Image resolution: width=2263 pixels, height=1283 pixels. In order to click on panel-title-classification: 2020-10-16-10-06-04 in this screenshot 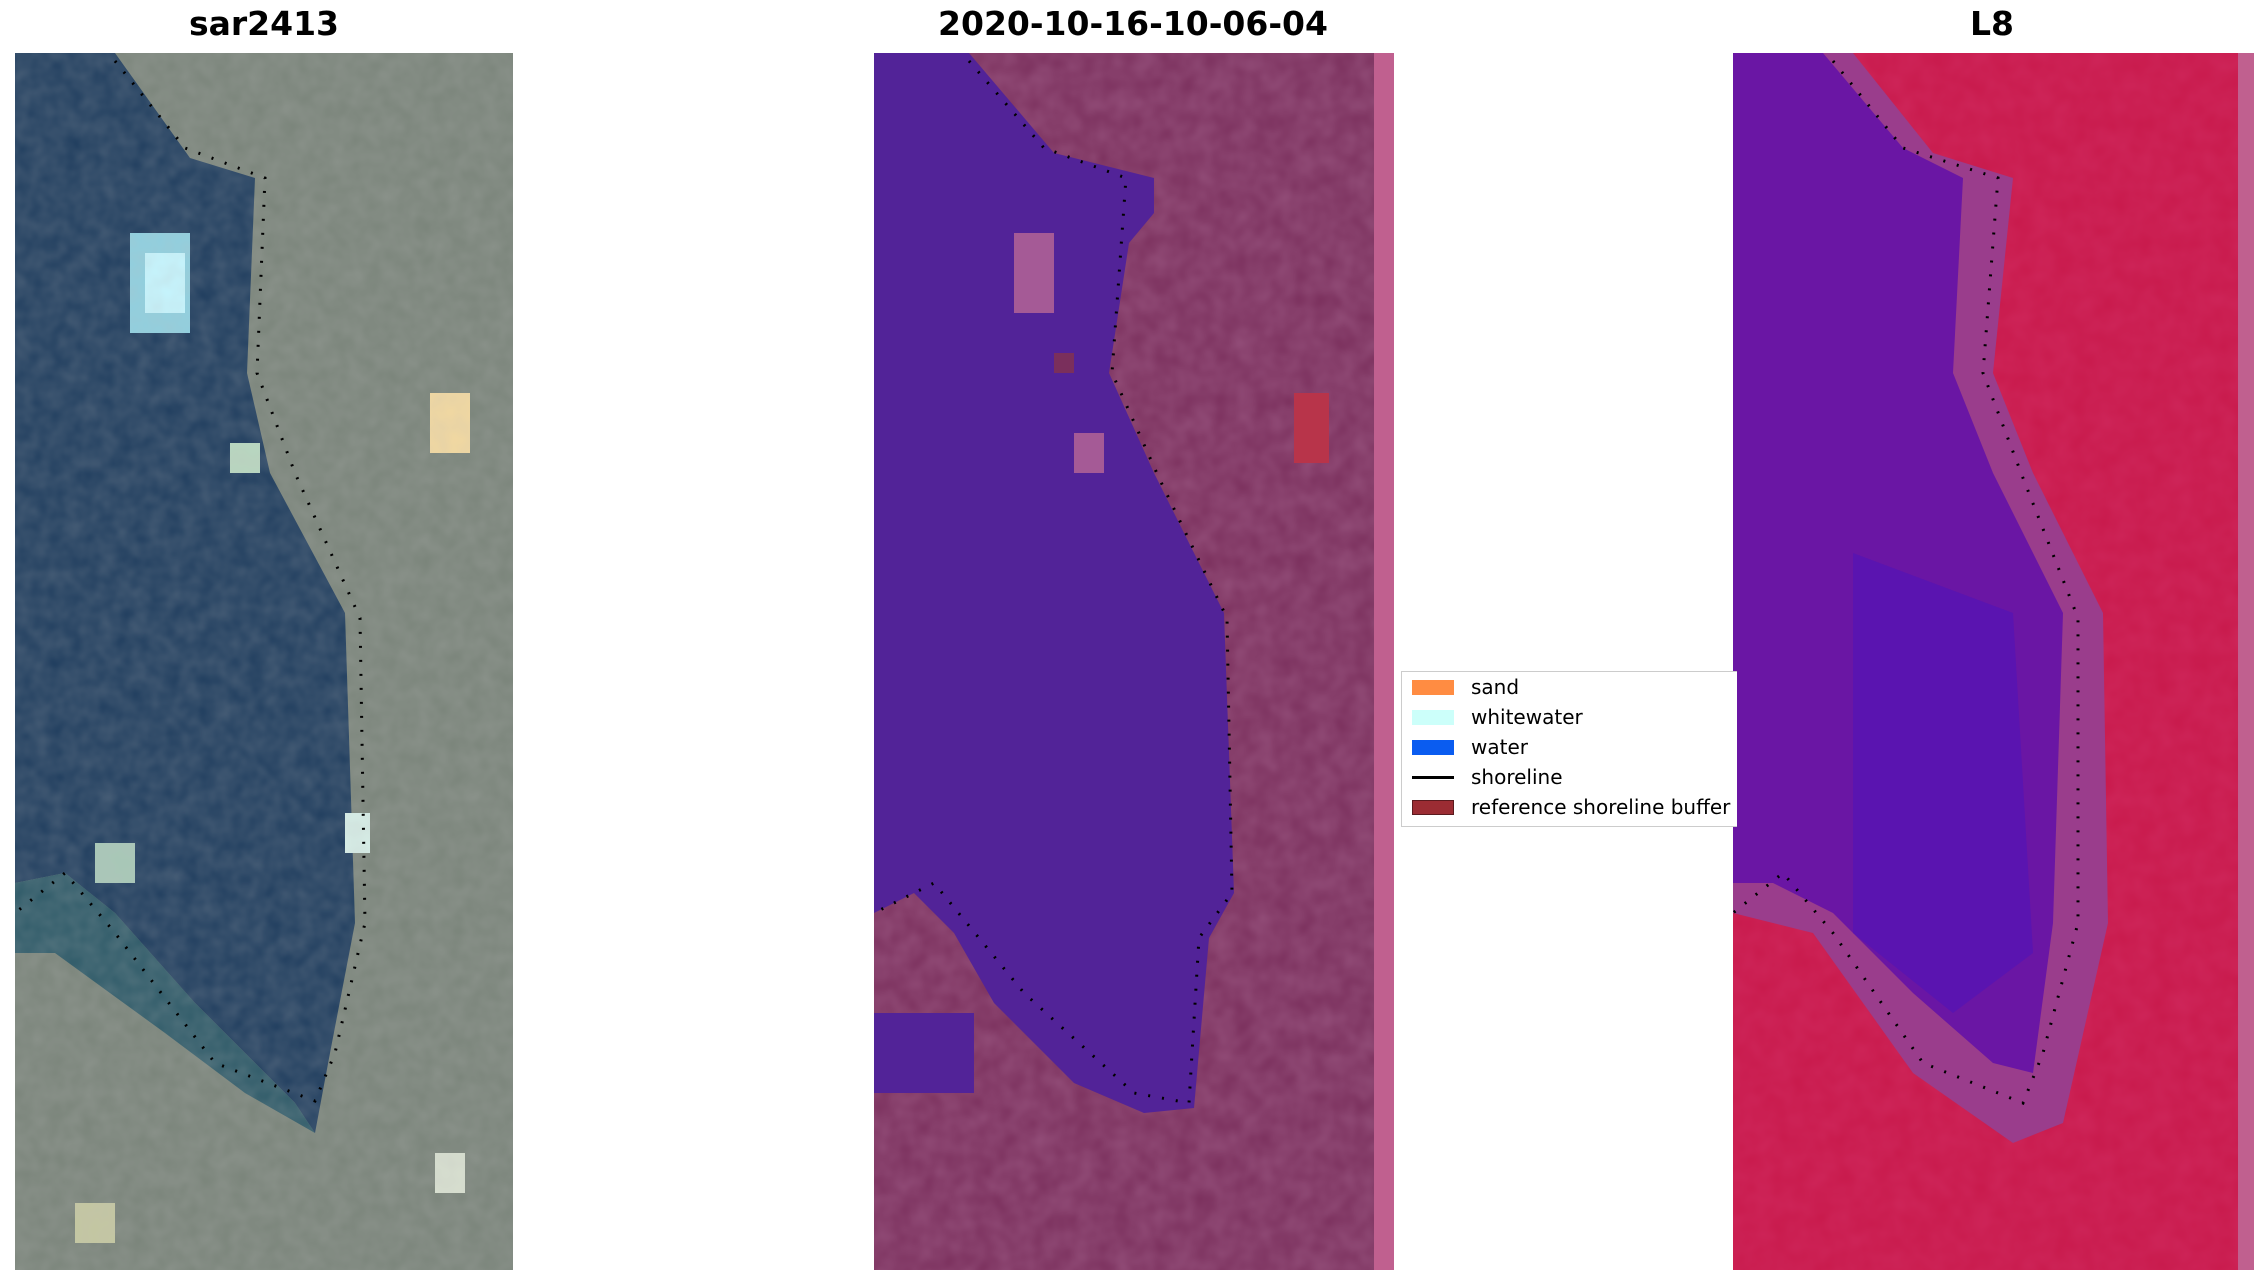, I will do `click(1133, 23)`.